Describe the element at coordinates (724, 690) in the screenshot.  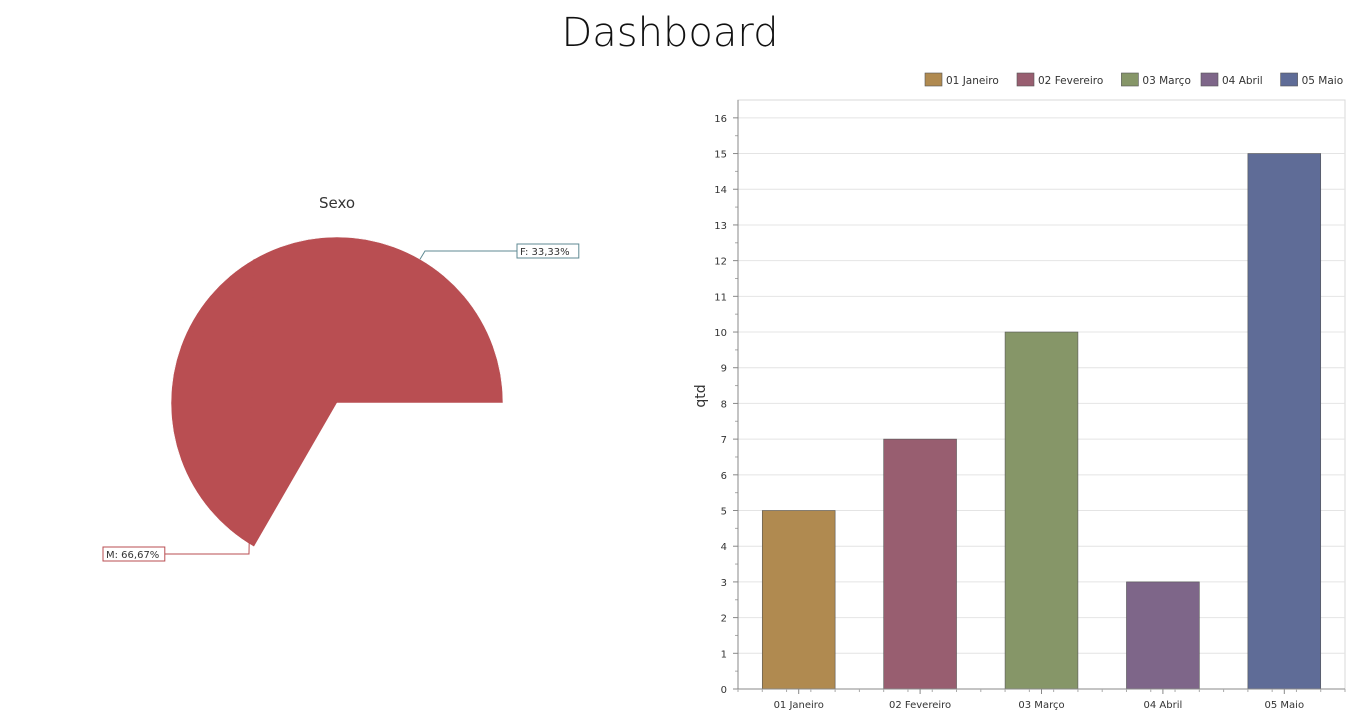
I see `y-tick-label: 0` at that location.